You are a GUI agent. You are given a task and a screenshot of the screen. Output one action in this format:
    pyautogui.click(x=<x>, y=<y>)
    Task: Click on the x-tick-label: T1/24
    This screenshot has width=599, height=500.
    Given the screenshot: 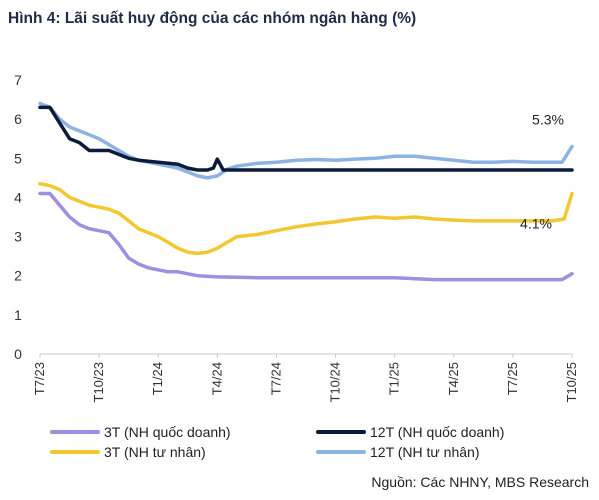 What is the action you would take?
    pyautogui.click(x=157, y=378)
    